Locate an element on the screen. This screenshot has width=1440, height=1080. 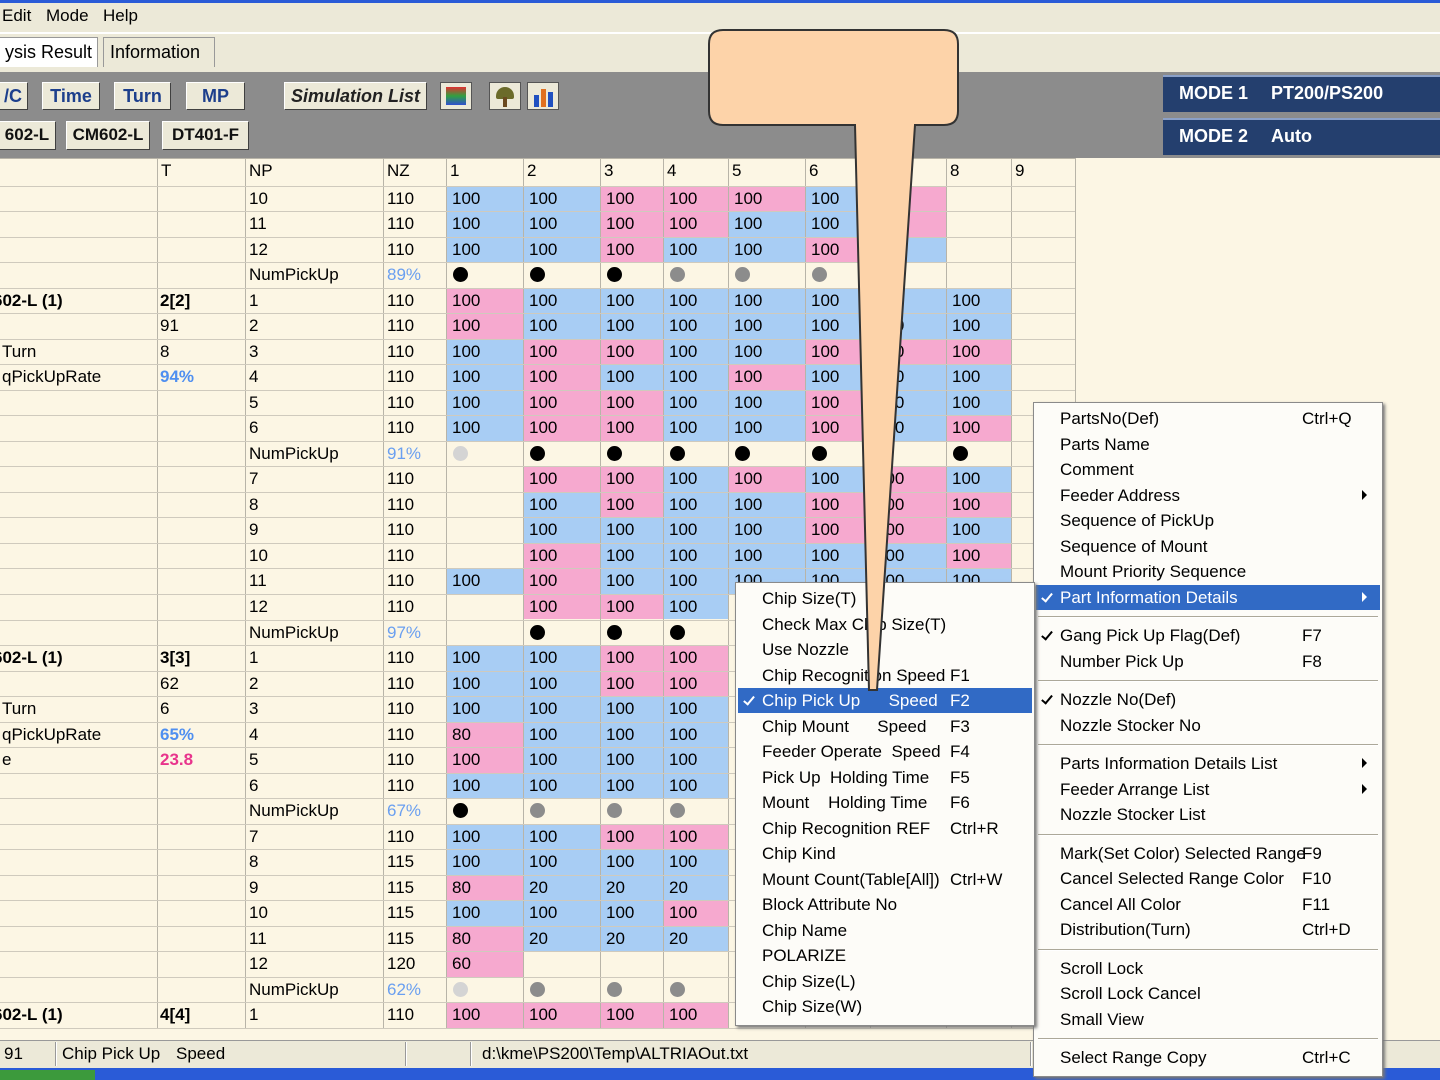
menu-item: Select Range Copy Ctrl+C is located at coordinates (1208, 1057).